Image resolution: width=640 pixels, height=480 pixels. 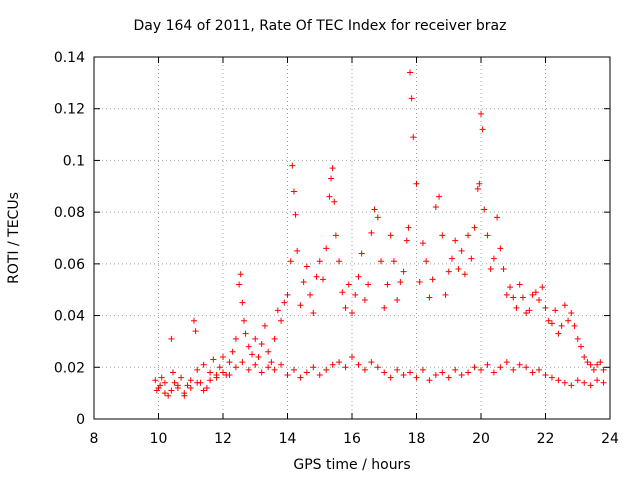 I want to click on y-tick-label: 0.02, so click(x=69, y=368).